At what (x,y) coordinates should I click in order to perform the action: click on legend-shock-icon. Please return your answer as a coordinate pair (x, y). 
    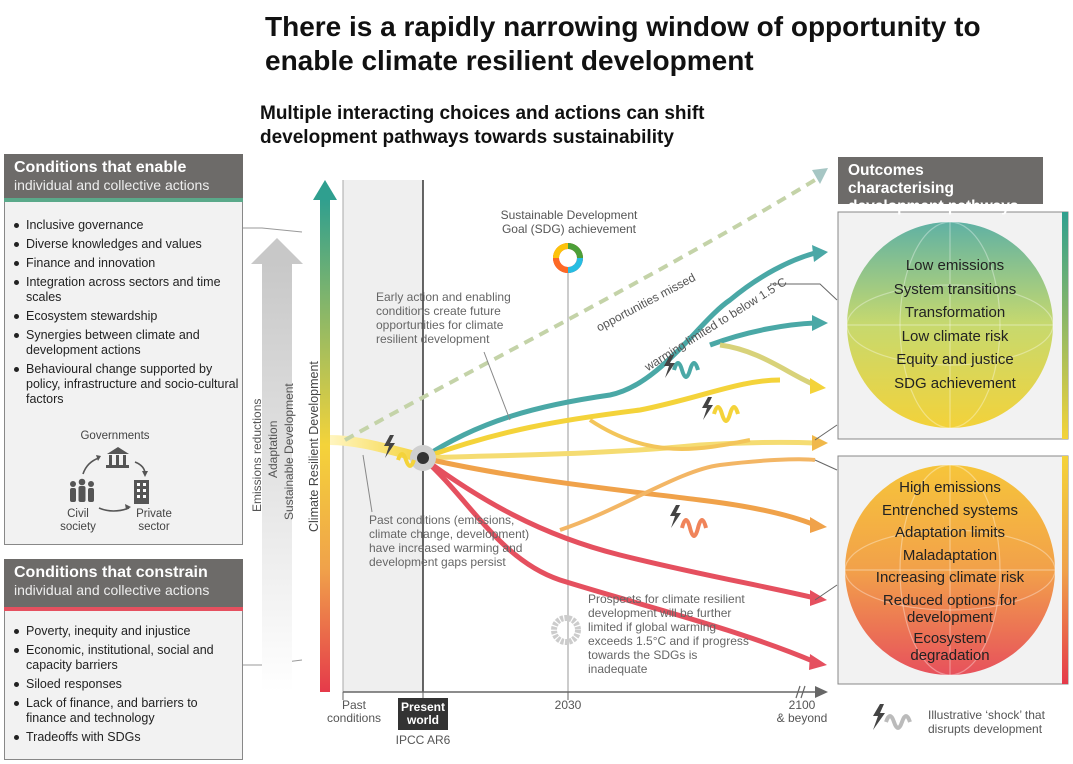
    Looking at the image, I should click on (892, 717).